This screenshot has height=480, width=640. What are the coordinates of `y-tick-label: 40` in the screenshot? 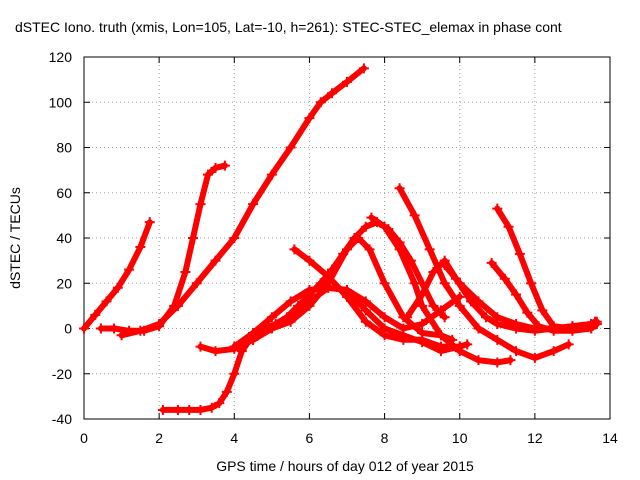 It's located at (64, 238).